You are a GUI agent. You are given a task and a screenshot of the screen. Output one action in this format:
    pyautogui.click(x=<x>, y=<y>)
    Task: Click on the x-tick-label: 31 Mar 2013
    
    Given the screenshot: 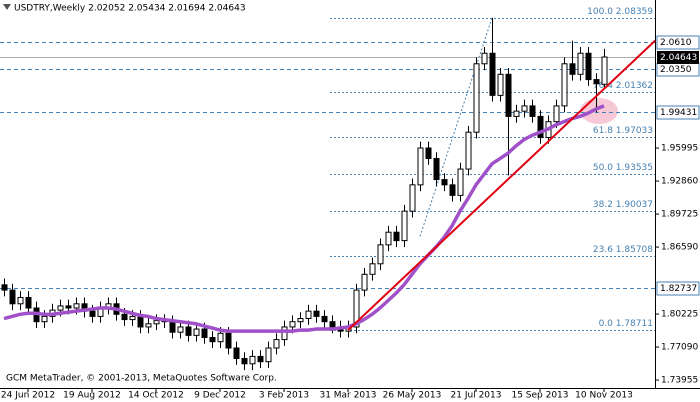 What is the action you would take?
    pyautogui.click(x=347, y=396)
    